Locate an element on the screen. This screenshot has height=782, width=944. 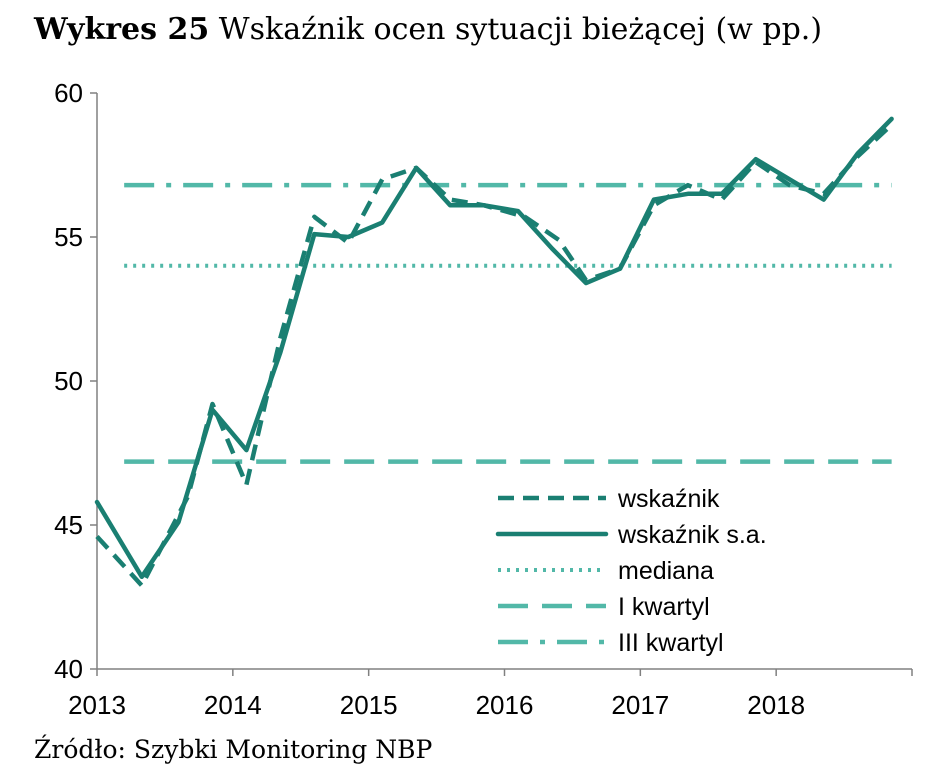
x-tick-label: 2017 is located at coordinates (640, 705).